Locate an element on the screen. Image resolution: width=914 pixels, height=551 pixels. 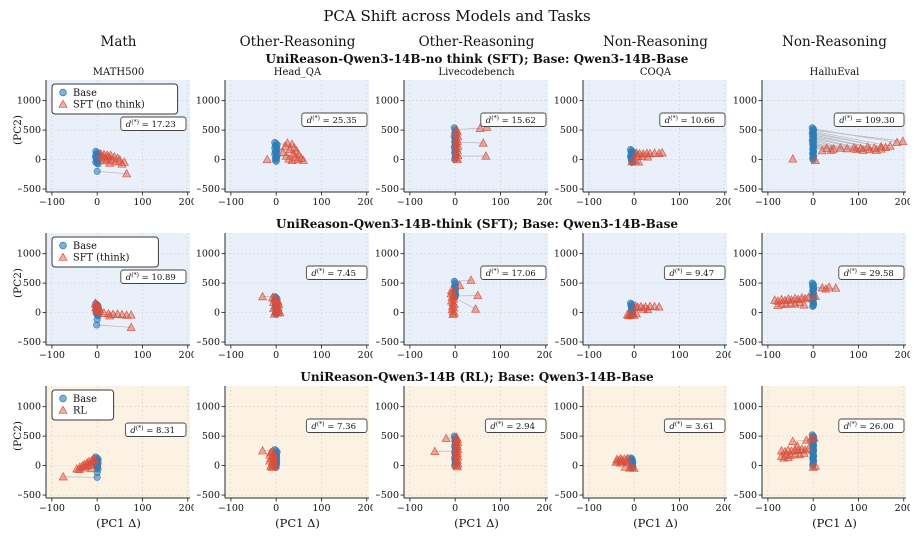
scatter-panel-r1-c5: −100 0 100 200 −500 0 500 1000 d(*) = 109.30 is located at coordinates (822, 144).